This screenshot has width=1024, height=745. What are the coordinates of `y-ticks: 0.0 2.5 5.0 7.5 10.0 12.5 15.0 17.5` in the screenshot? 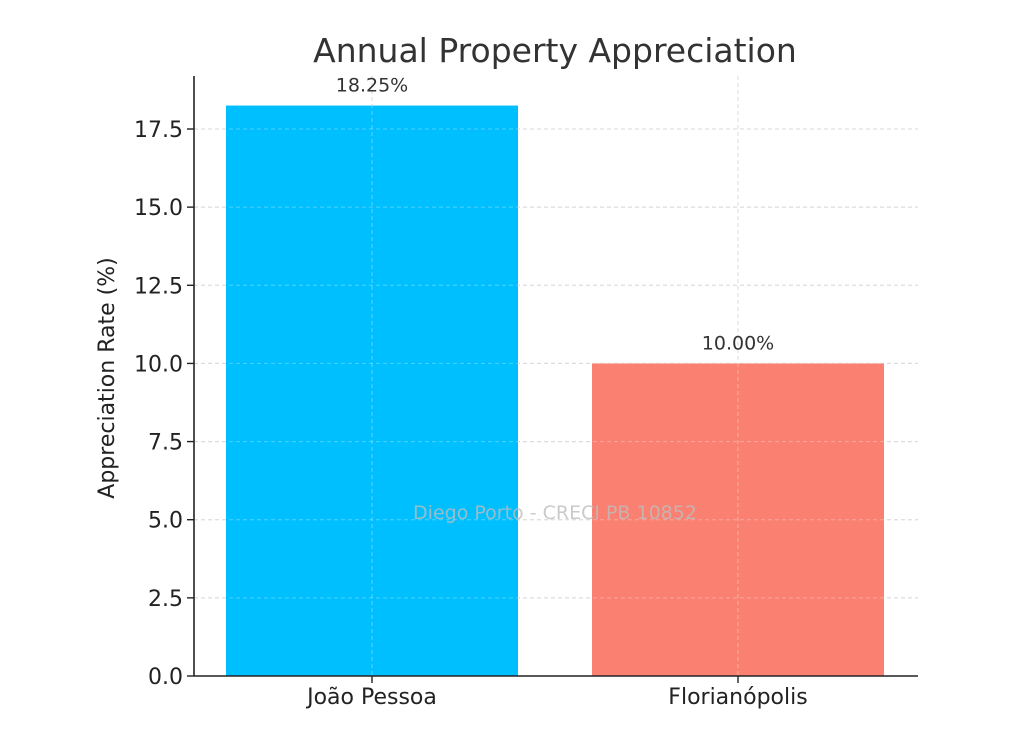 It's located at (164, 404).